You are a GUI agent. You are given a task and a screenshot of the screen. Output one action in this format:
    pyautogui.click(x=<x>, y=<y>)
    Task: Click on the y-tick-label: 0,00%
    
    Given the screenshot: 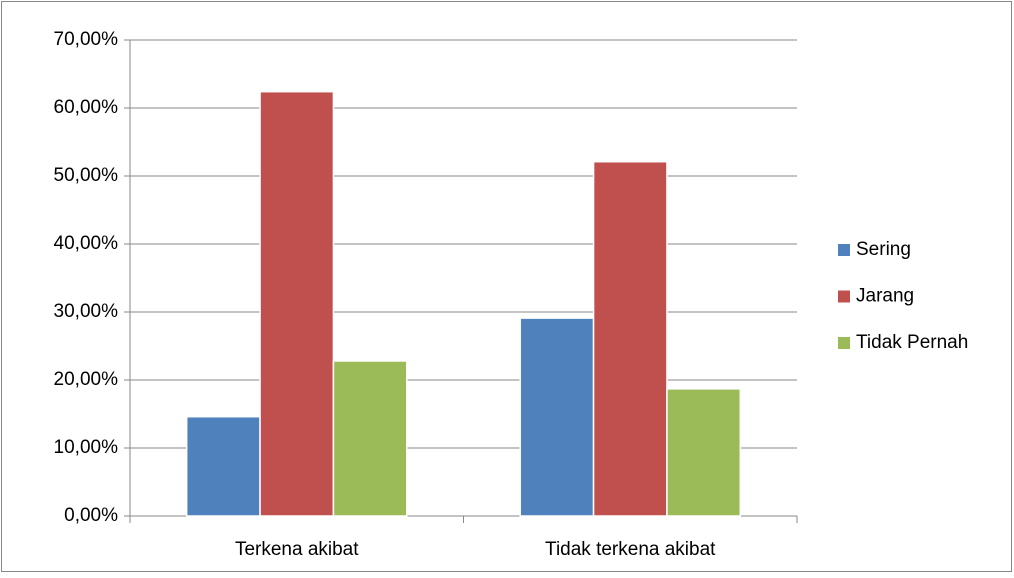 What is the action you would take?
    pyautogui.click(x=91, y=515)
    